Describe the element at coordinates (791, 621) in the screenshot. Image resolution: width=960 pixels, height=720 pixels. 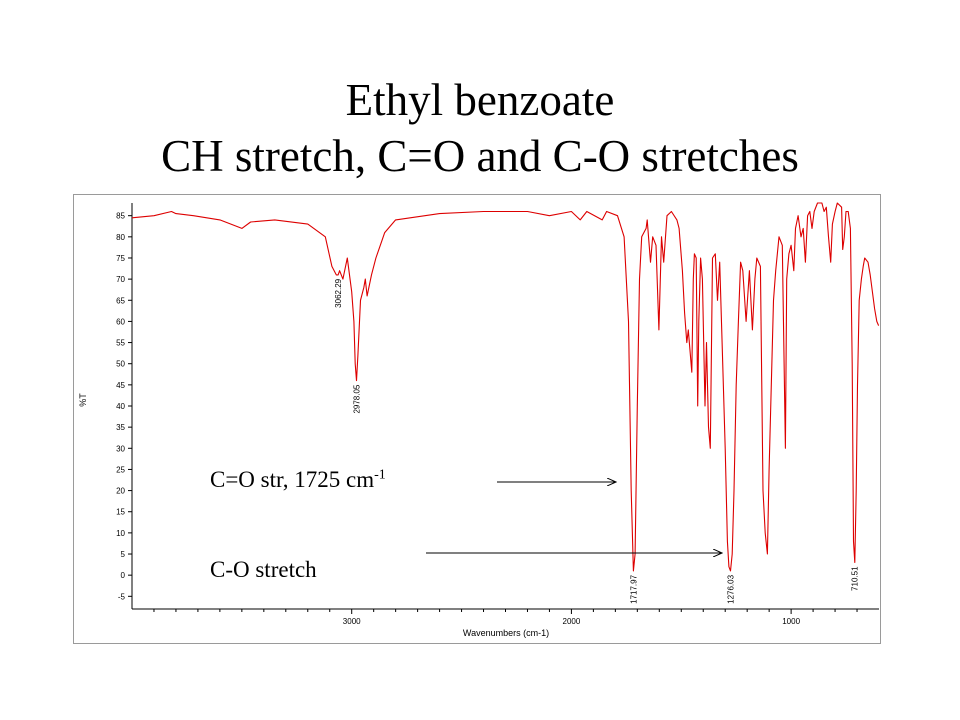
I see `x-tick-label: 1000` at that location.